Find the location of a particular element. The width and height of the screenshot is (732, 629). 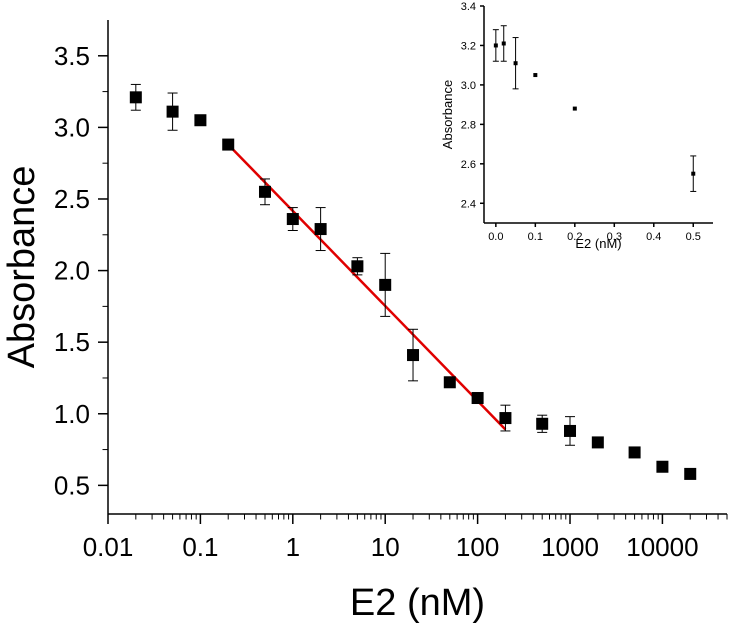

inset-y-tick-label: 3.4 is located at coordinates (468, 7).